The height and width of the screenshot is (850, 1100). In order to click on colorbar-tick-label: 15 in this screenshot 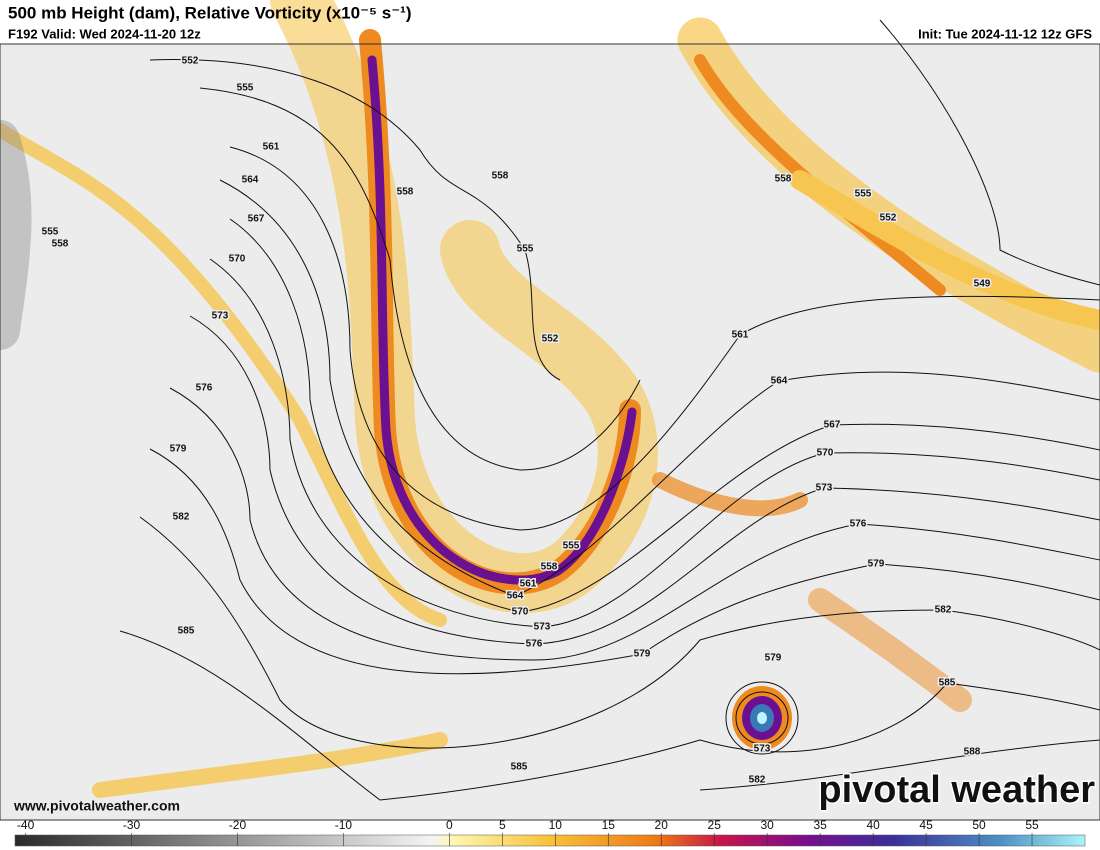, I will do `click(609, 825)`.